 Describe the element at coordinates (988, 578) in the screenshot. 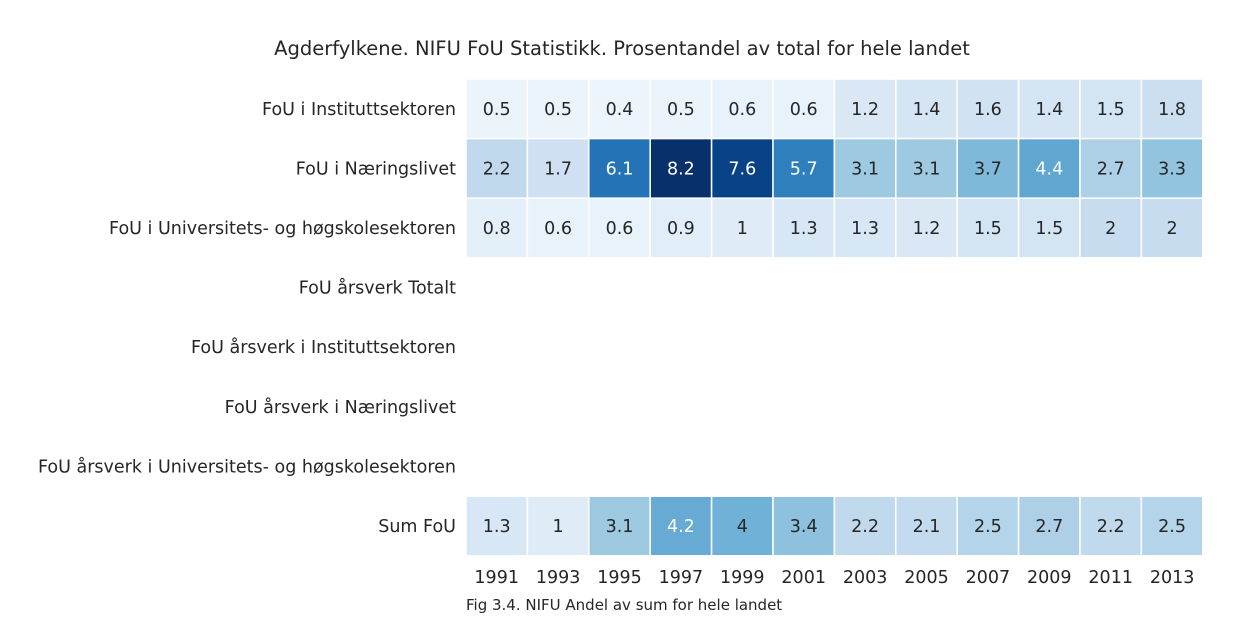

I see `column-label: 2007` at that location.